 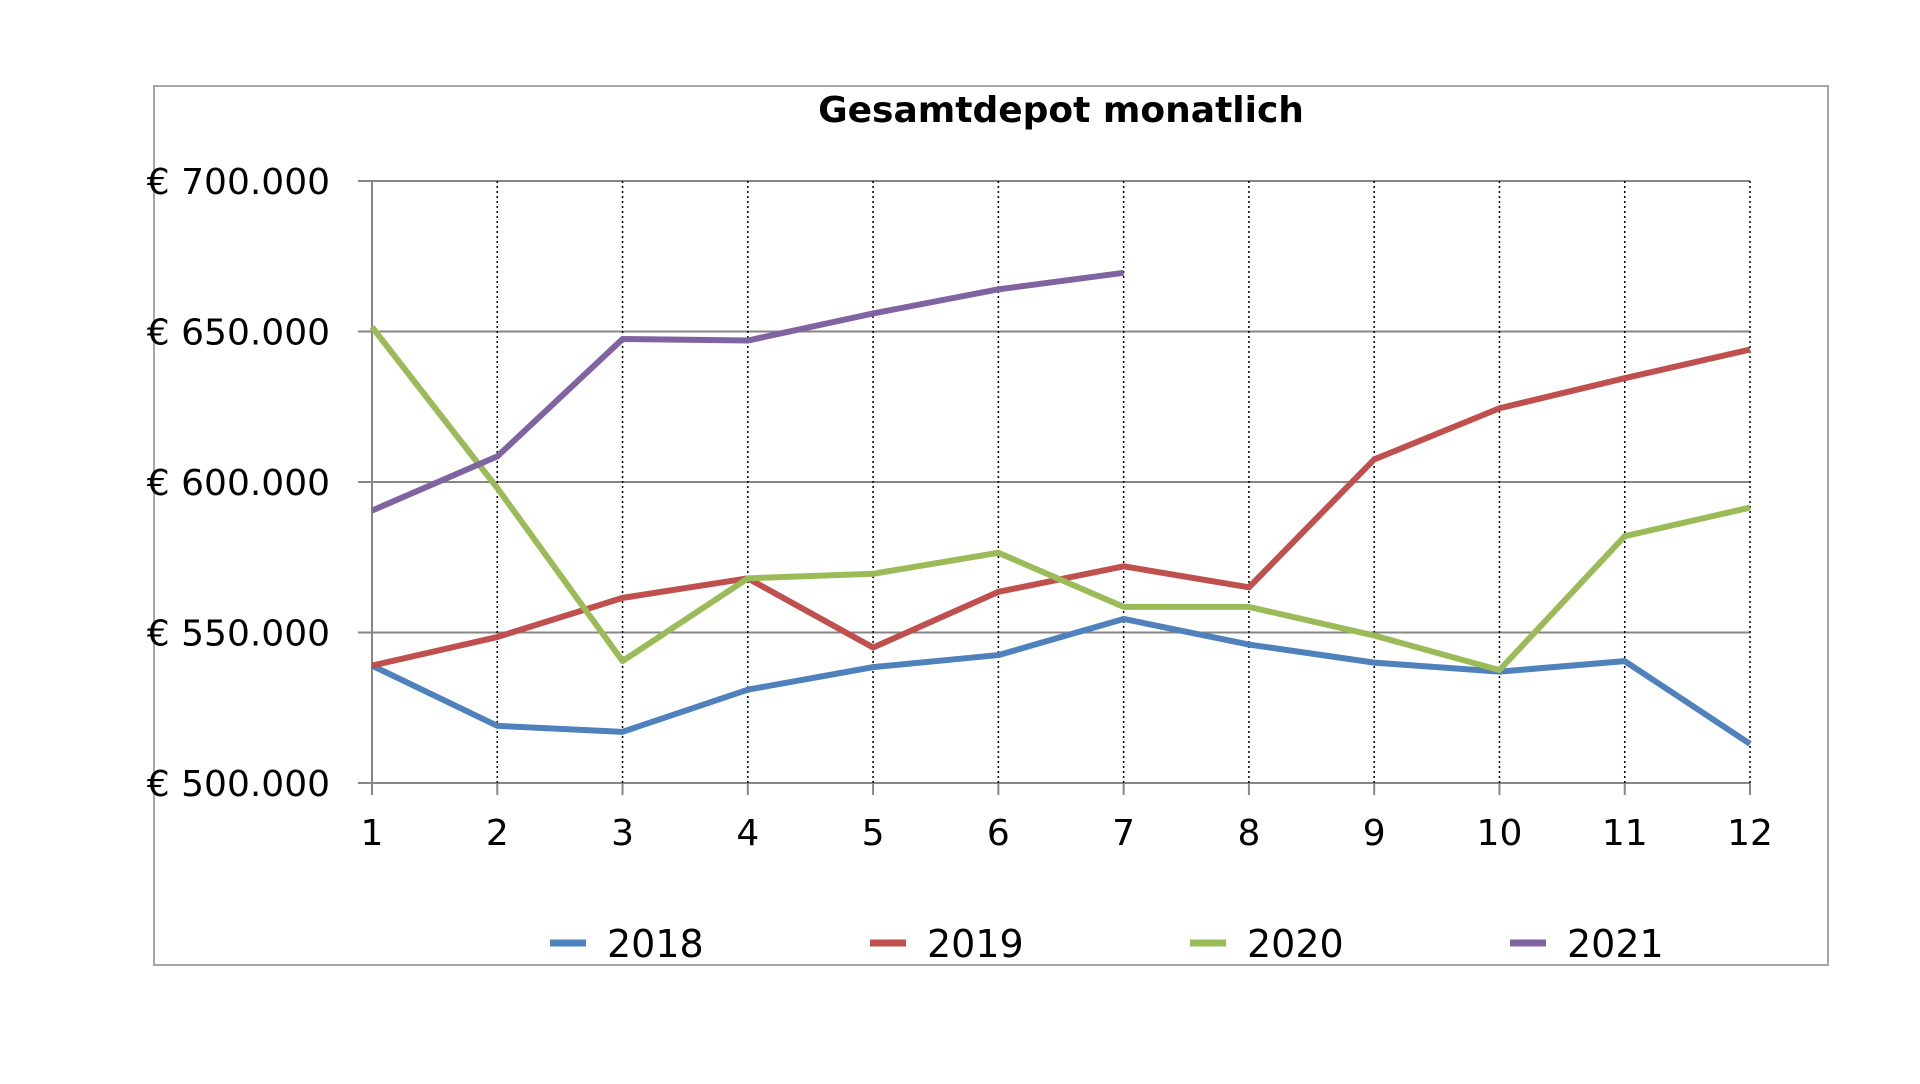 I want to click on x-tick-label: 7, so click(x=1123, y=833).